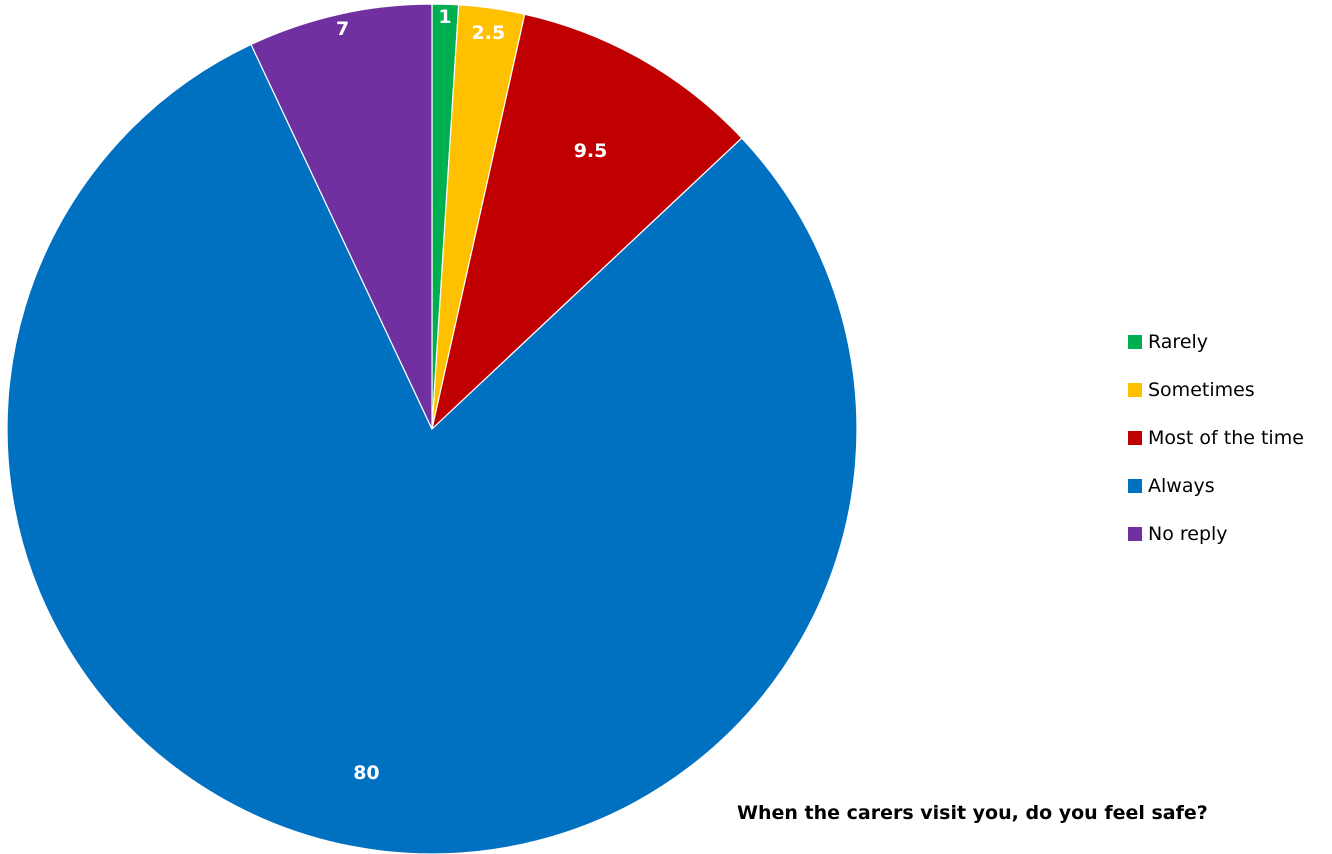  What do you see at coordinates (489, 33) in the screenshot?
I see `data-label-sometimes: 2.5` at bounding box center [489, 33].